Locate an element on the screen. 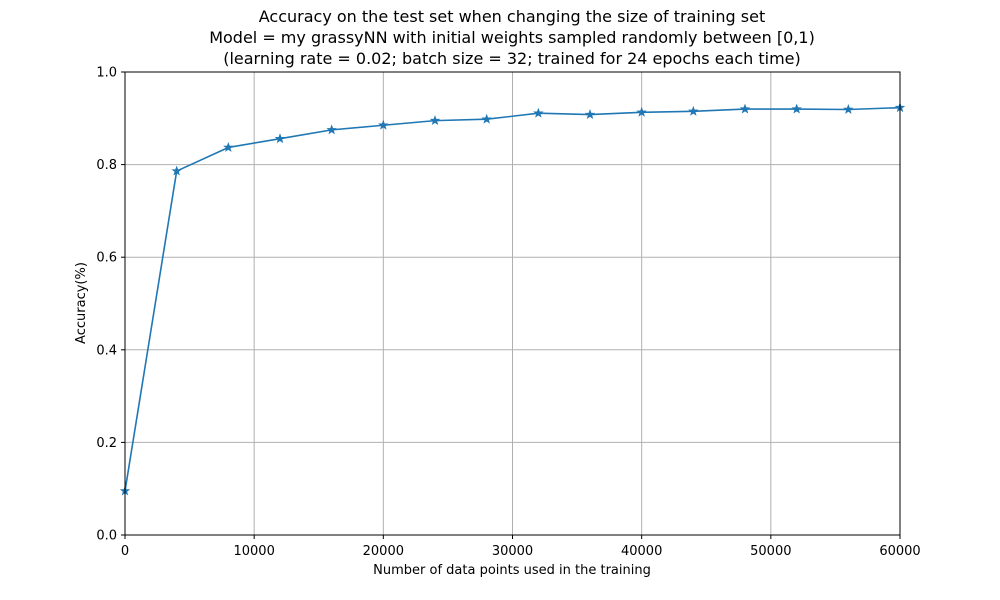 This screenshot has height=600, width=1000. x-tick-label: 20000 is located at coordinates (383, 551).